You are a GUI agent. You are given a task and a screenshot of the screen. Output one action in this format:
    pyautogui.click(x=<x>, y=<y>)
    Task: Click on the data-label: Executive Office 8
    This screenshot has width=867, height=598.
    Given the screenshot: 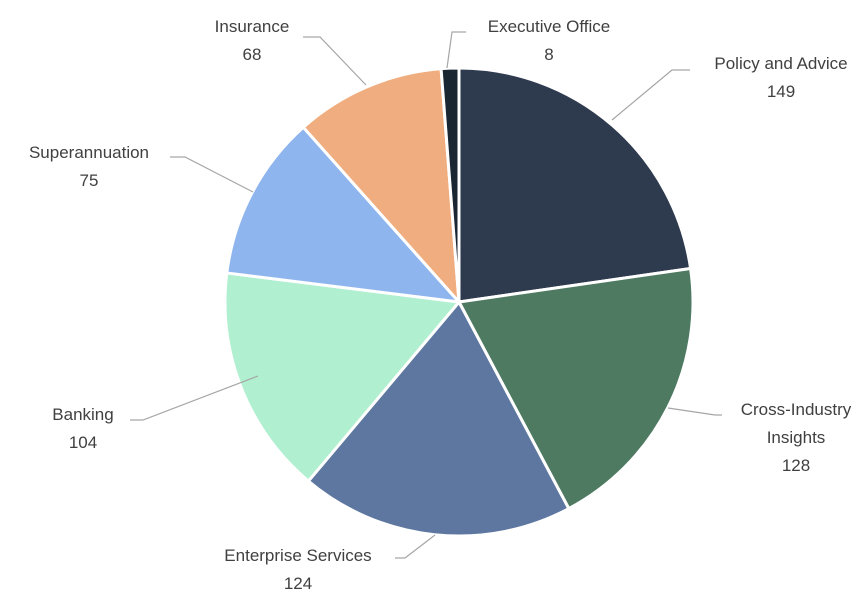 What is the action you would take?
    pyautogui.click(x=549, y=41)
    